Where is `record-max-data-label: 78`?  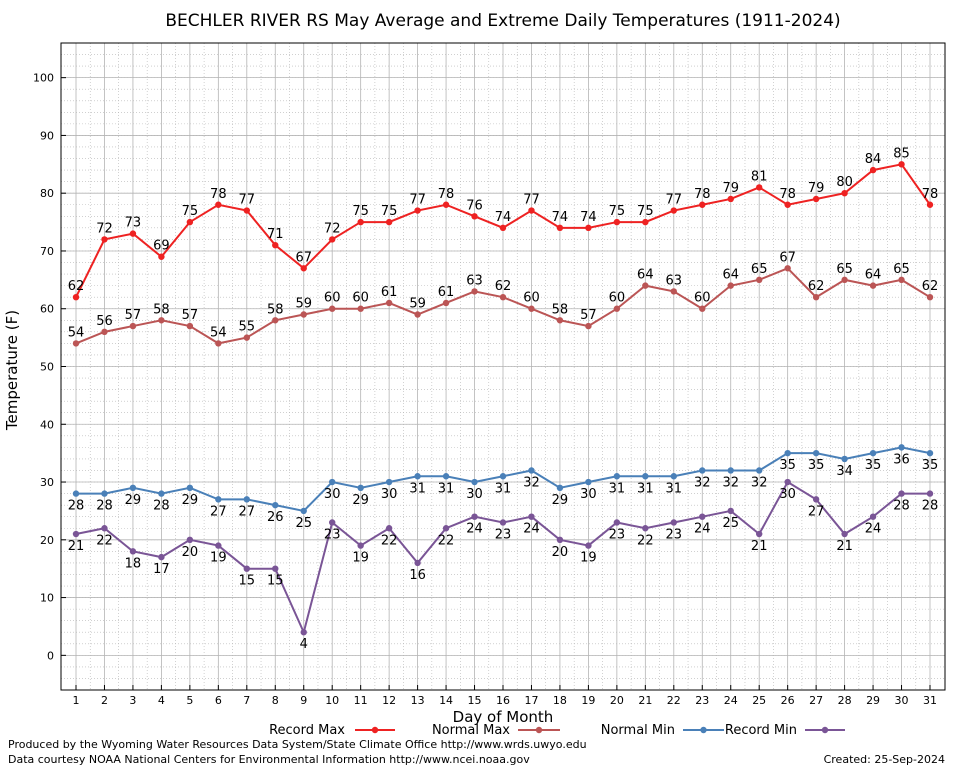
record-max-data-label: 78 is located at coordinates (702, 194).